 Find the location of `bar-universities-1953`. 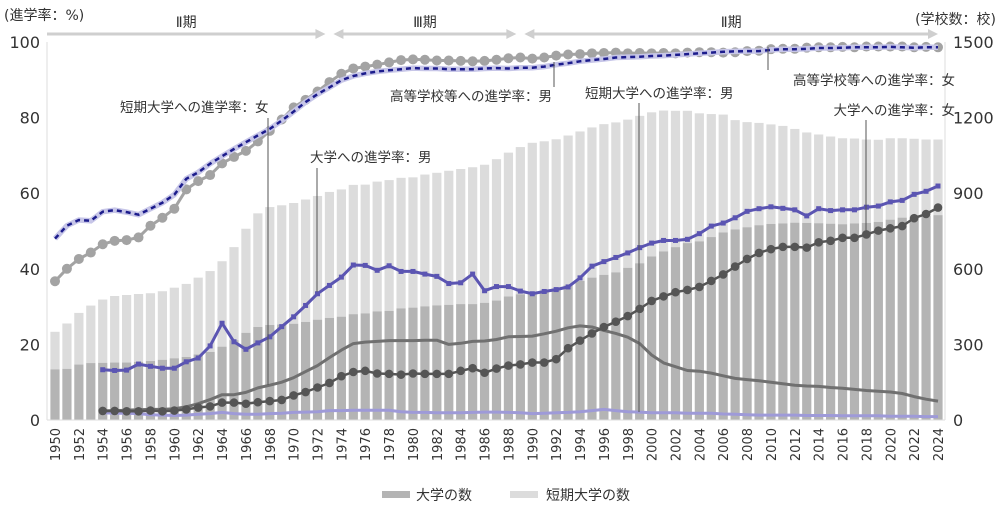

bar-universities-1953 is located at coordinates (91, 391).